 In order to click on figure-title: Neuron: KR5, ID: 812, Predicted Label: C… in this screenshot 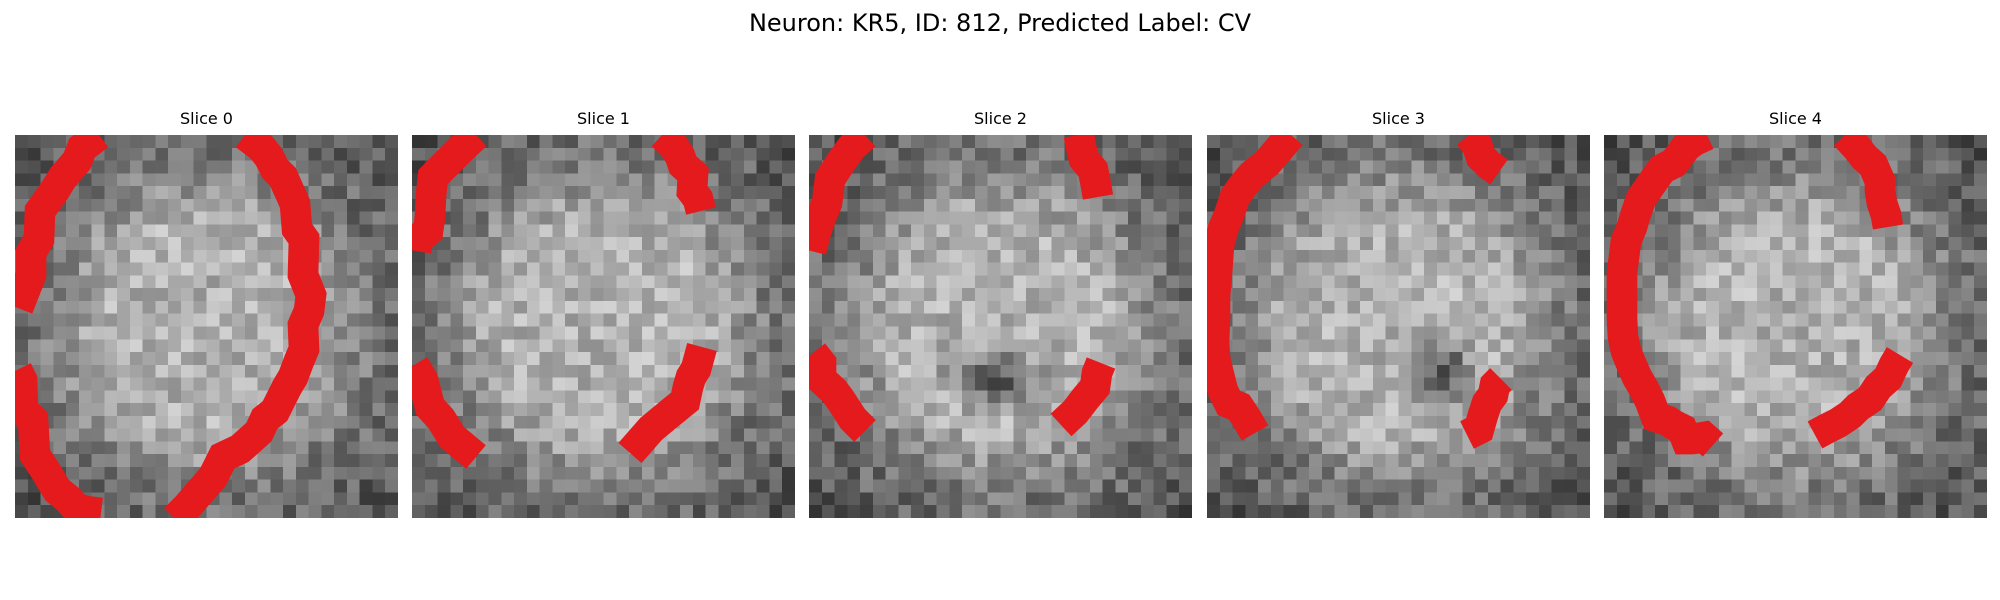, I will do `click(1000, 23)`.